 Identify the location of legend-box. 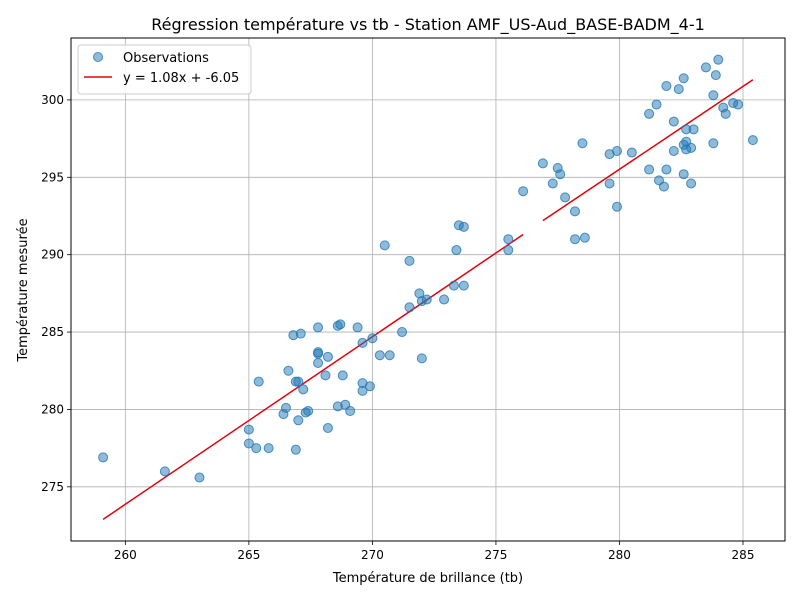
(164, 69).